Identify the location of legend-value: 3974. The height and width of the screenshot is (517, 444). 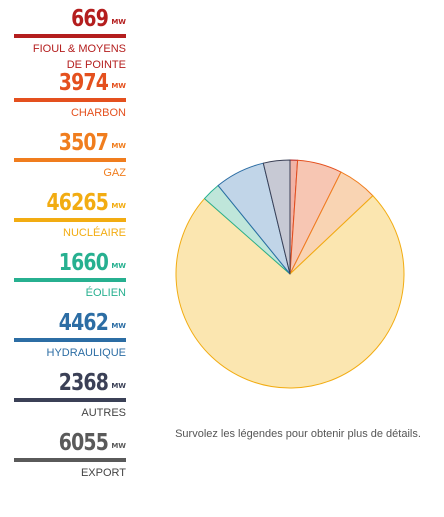
(84, 83).